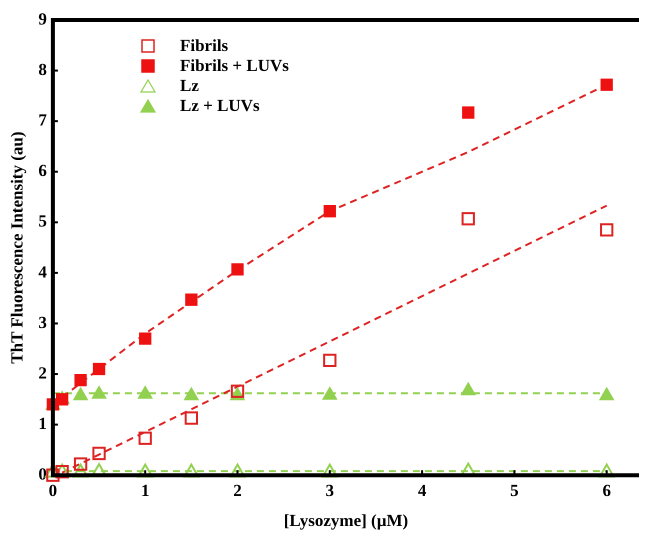  What do you see at coordinates (145, 490) in the screenshot?
I see `x-tick-label: 1` at bounding box center [145, 490].